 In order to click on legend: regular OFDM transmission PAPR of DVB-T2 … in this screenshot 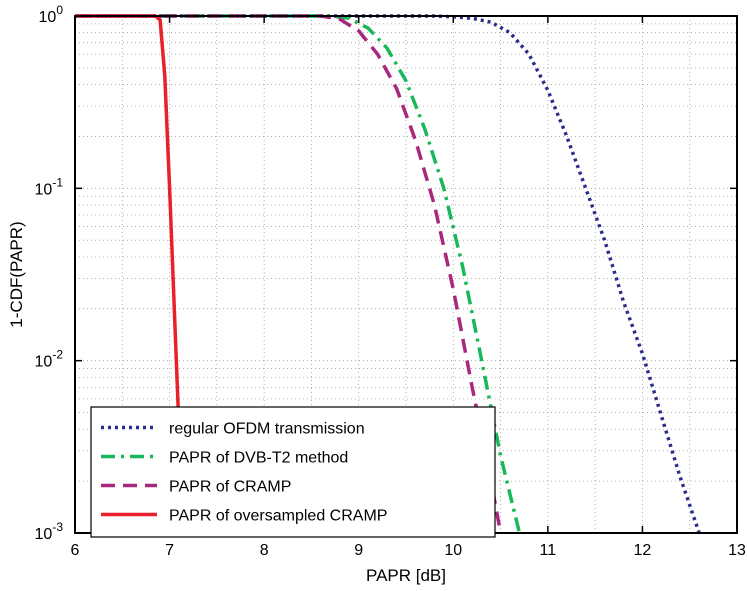, I will do `click(293, 472)`.